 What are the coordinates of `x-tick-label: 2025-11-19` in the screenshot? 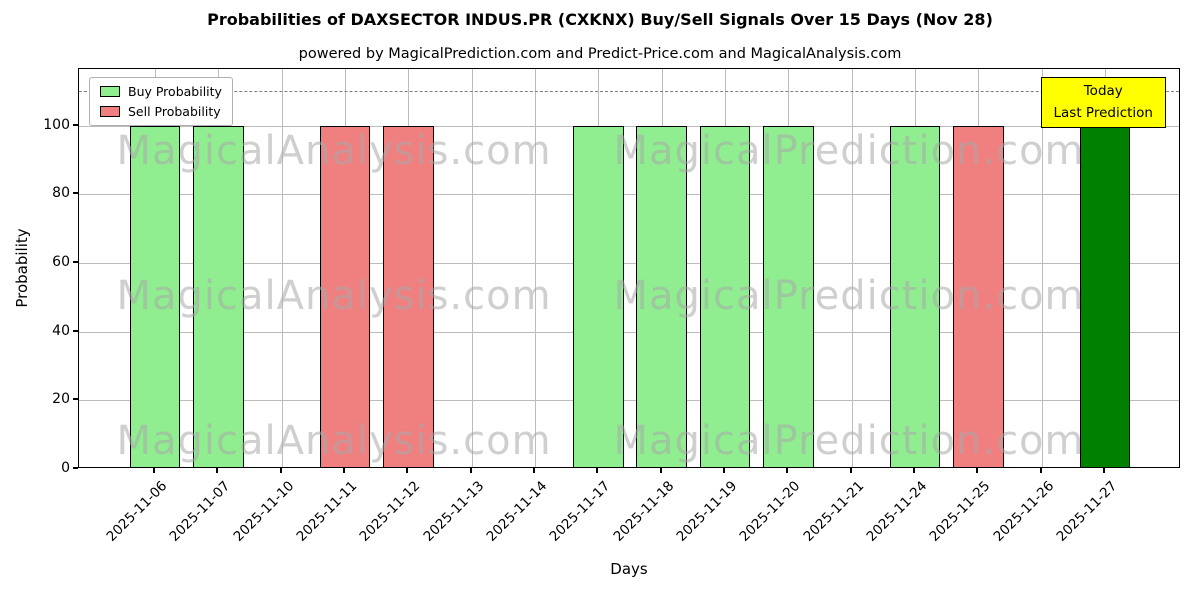 It's located at (707, 511).